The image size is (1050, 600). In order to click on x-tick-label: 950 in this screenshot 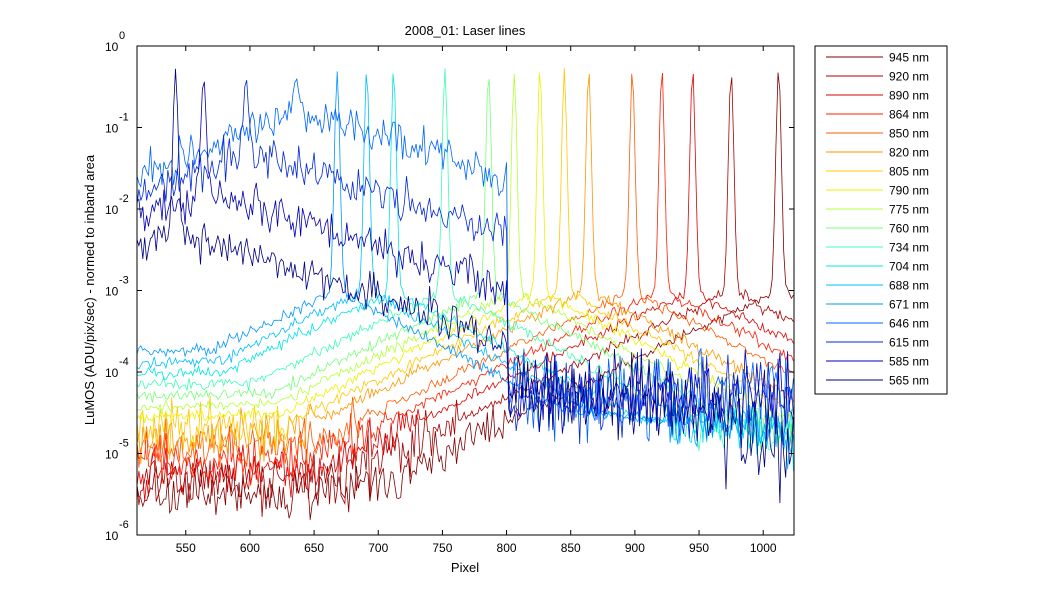, I will do `click(699, 548)`.